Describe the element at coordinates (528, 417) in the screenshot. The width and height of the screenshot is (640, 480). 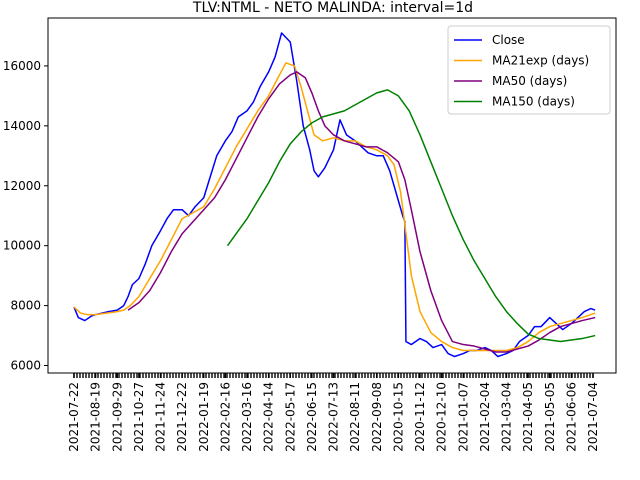
I see `x-tick-label: 2021-04-05` at that location.